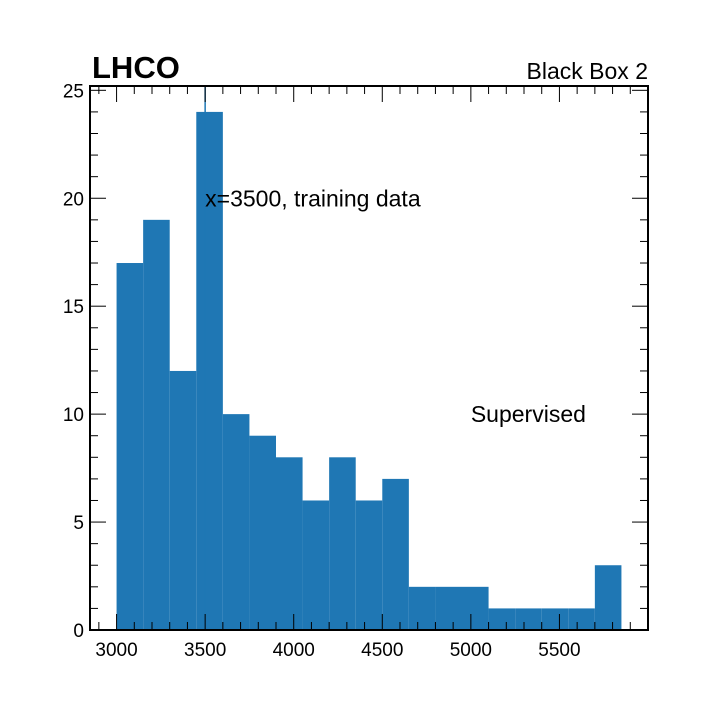 Image resolution: width=720 pixels, height=720 pixels. I want to click on y-tick-label: 0, so click(78, 631).